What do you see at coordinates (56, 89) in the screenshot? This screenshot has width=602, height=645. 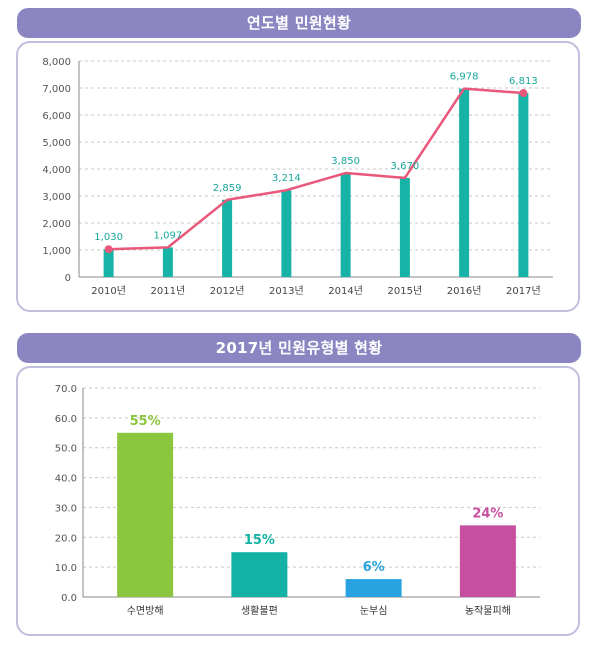 I see `y-tick-label: 7,000` at bounding box center [56, 89].